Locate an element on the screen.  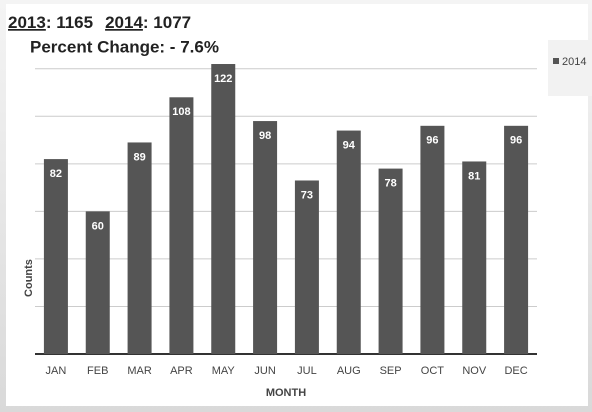
x-tick-label: DEC is located at coordinates (515, 371).